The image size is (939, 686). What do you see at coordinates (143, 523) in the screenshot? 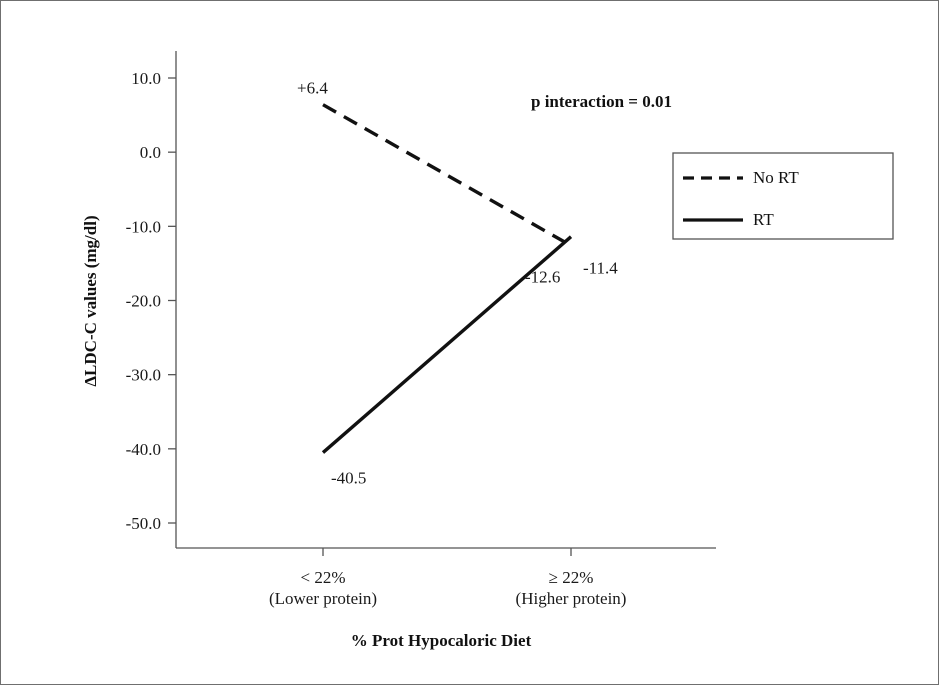
I see `y-tick-label: -50.0` at bounding box center [143, 523].